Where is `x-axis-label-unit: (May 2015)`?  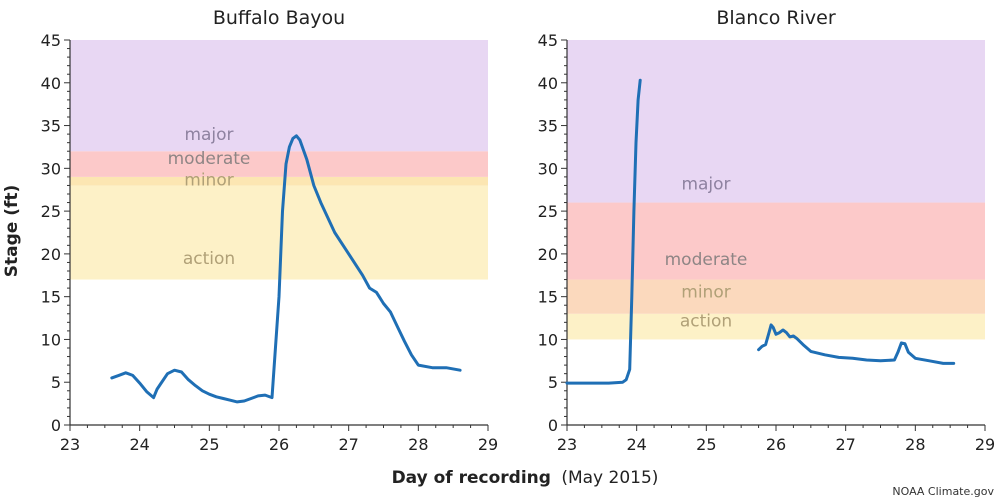
x-axis-label-unit: (May 2015) is located at coordinates (609, 478).